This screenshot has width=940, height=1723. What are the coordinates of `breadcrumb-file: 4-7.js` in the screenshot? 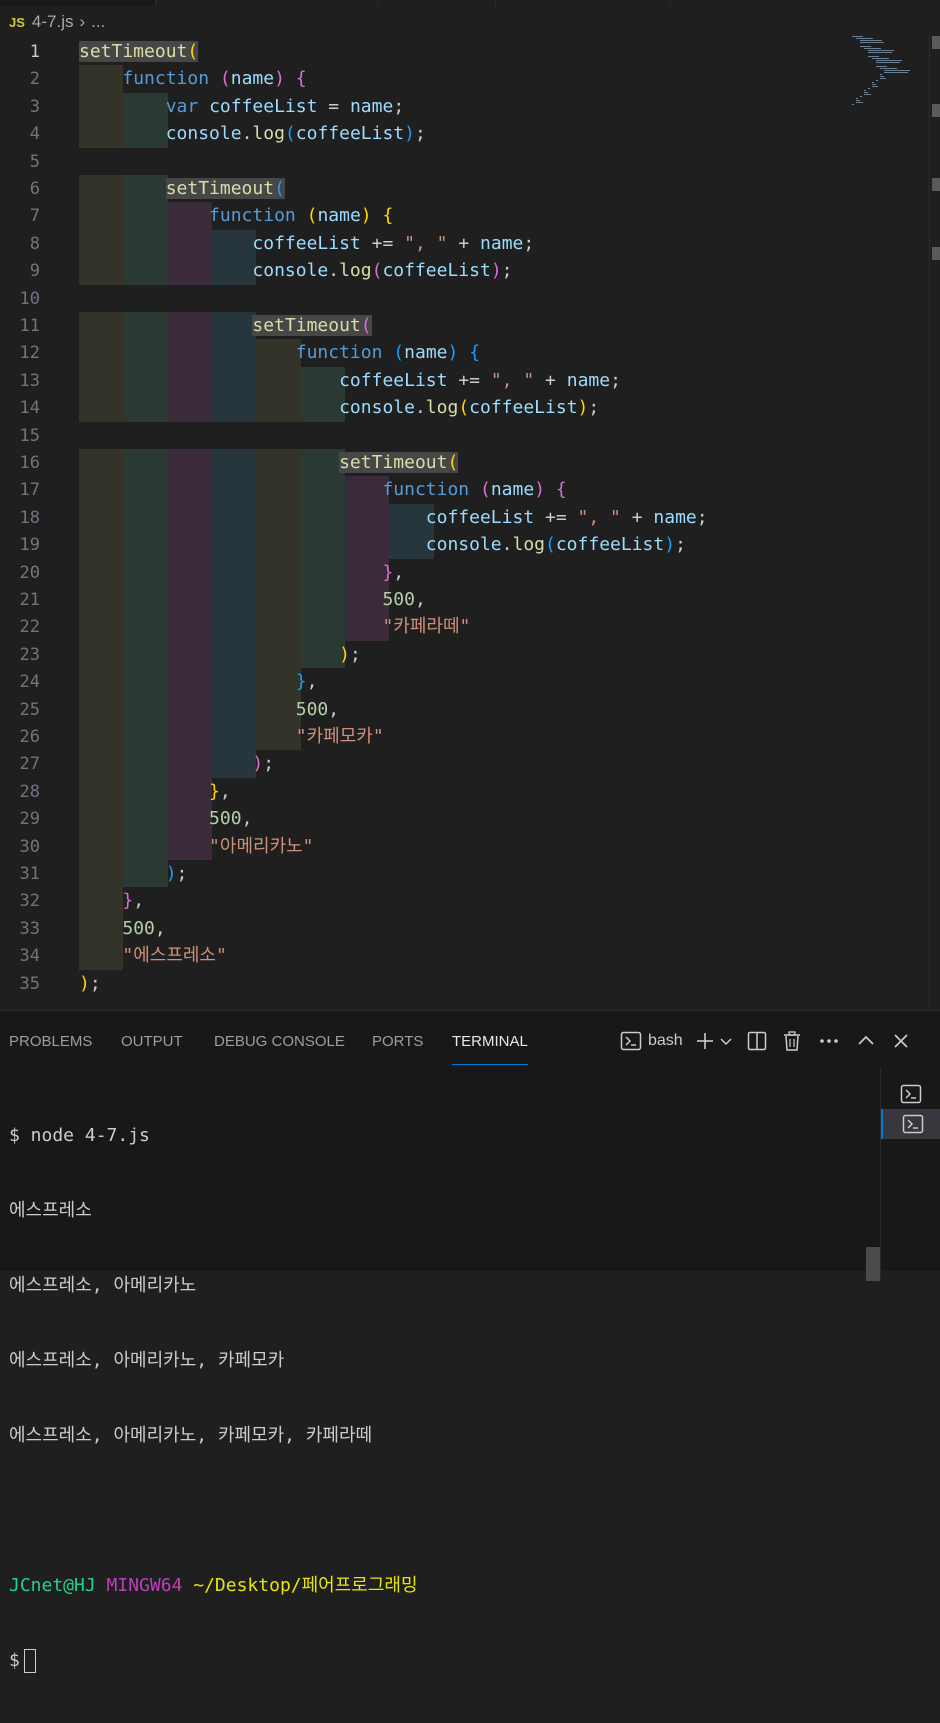 It's located at (52, 21).